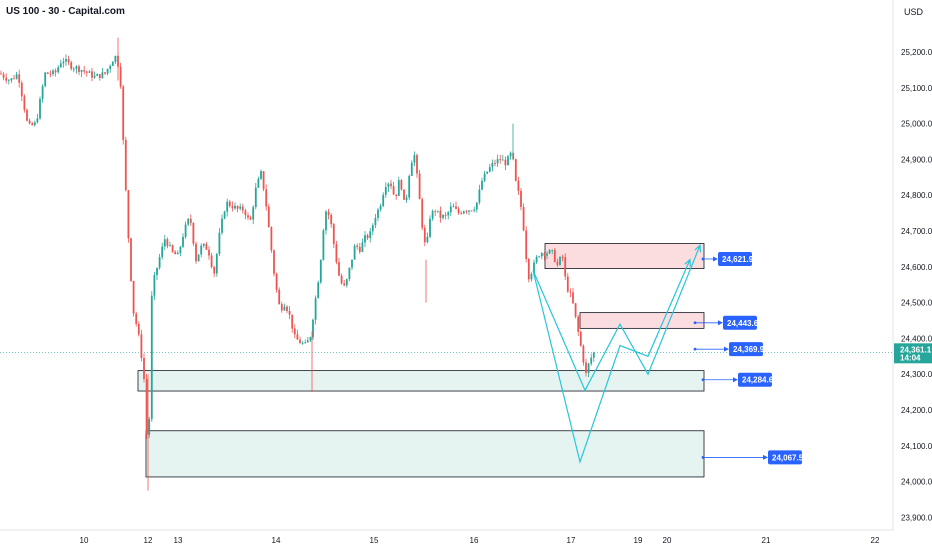 This screenshot has width=932, height=550. Describe the element at coordinates (735, 380) in the screenshot. I see `level-arrowhead` at that location.